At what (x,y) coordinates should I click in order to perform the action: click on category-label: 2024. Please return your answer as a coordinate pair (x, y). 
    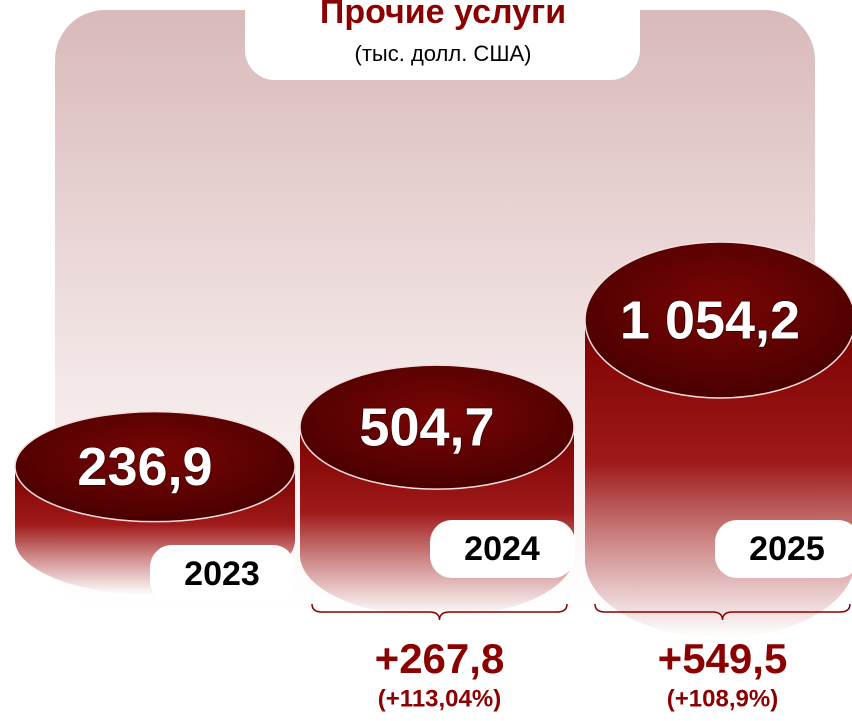
    Looking at the image, I should click on (502, 549).